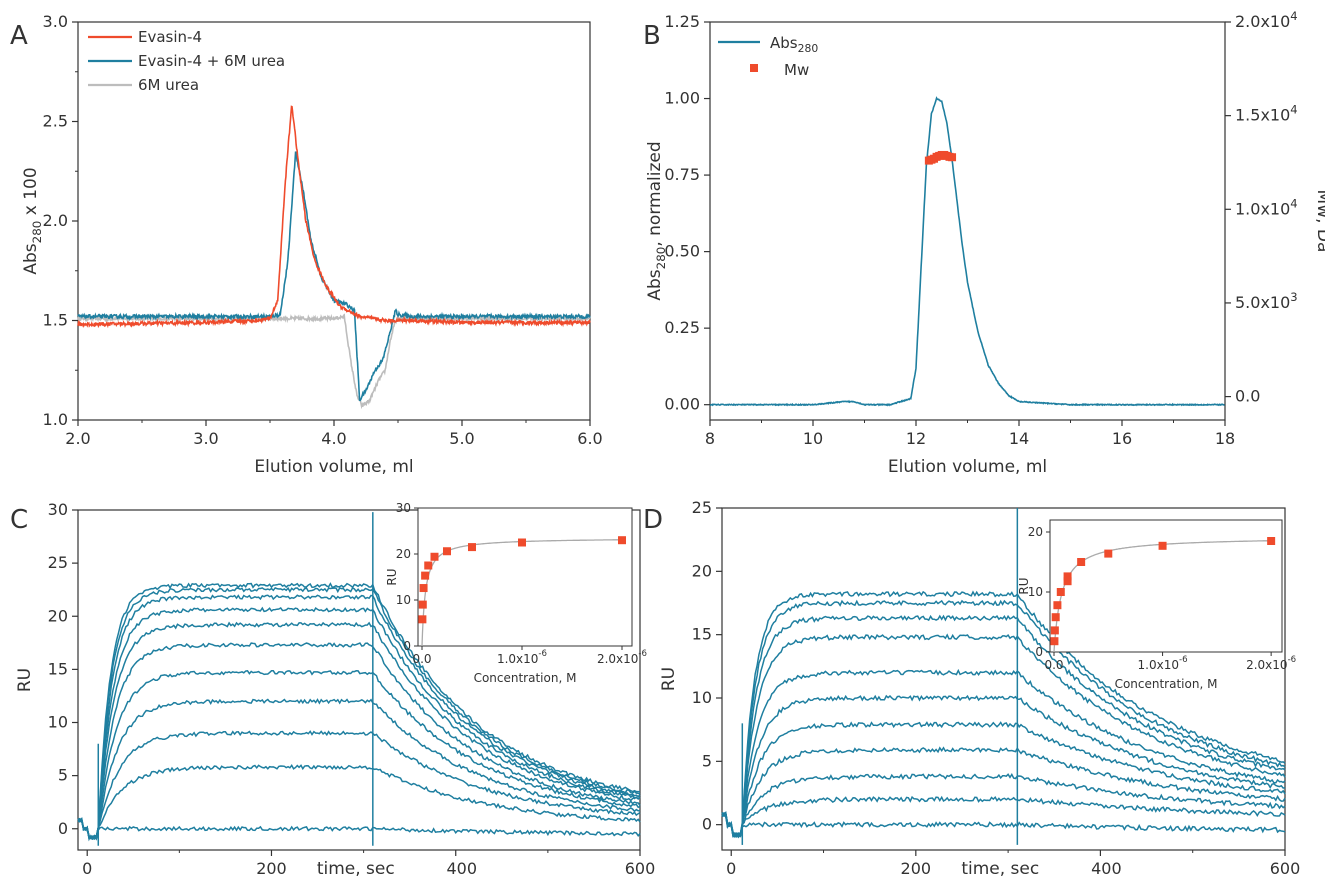 The width and height of the screenshot is (1325, 884). I want to click on x-tick-label: 12, so click(916, 438).